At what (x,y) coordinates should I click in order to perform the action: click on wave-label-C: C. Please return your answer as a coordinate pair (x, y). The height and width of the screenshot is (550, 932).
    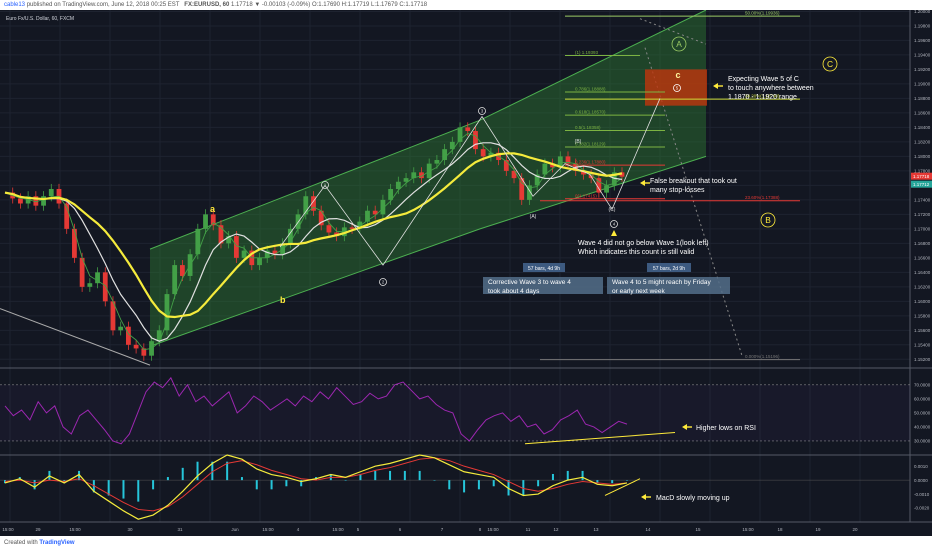
    Looking at the image, I should click on (830, 64).